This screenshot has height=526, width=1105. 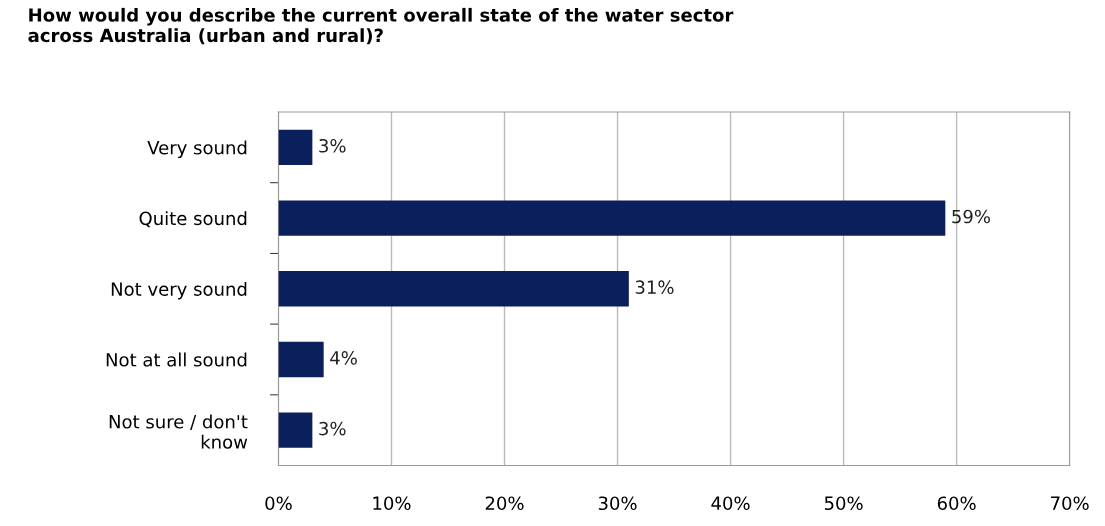 What do you see at coordinates (197, 149) in the screenshot?
I see `y-tick-label: Very sound` at bounding box center [197, 149].